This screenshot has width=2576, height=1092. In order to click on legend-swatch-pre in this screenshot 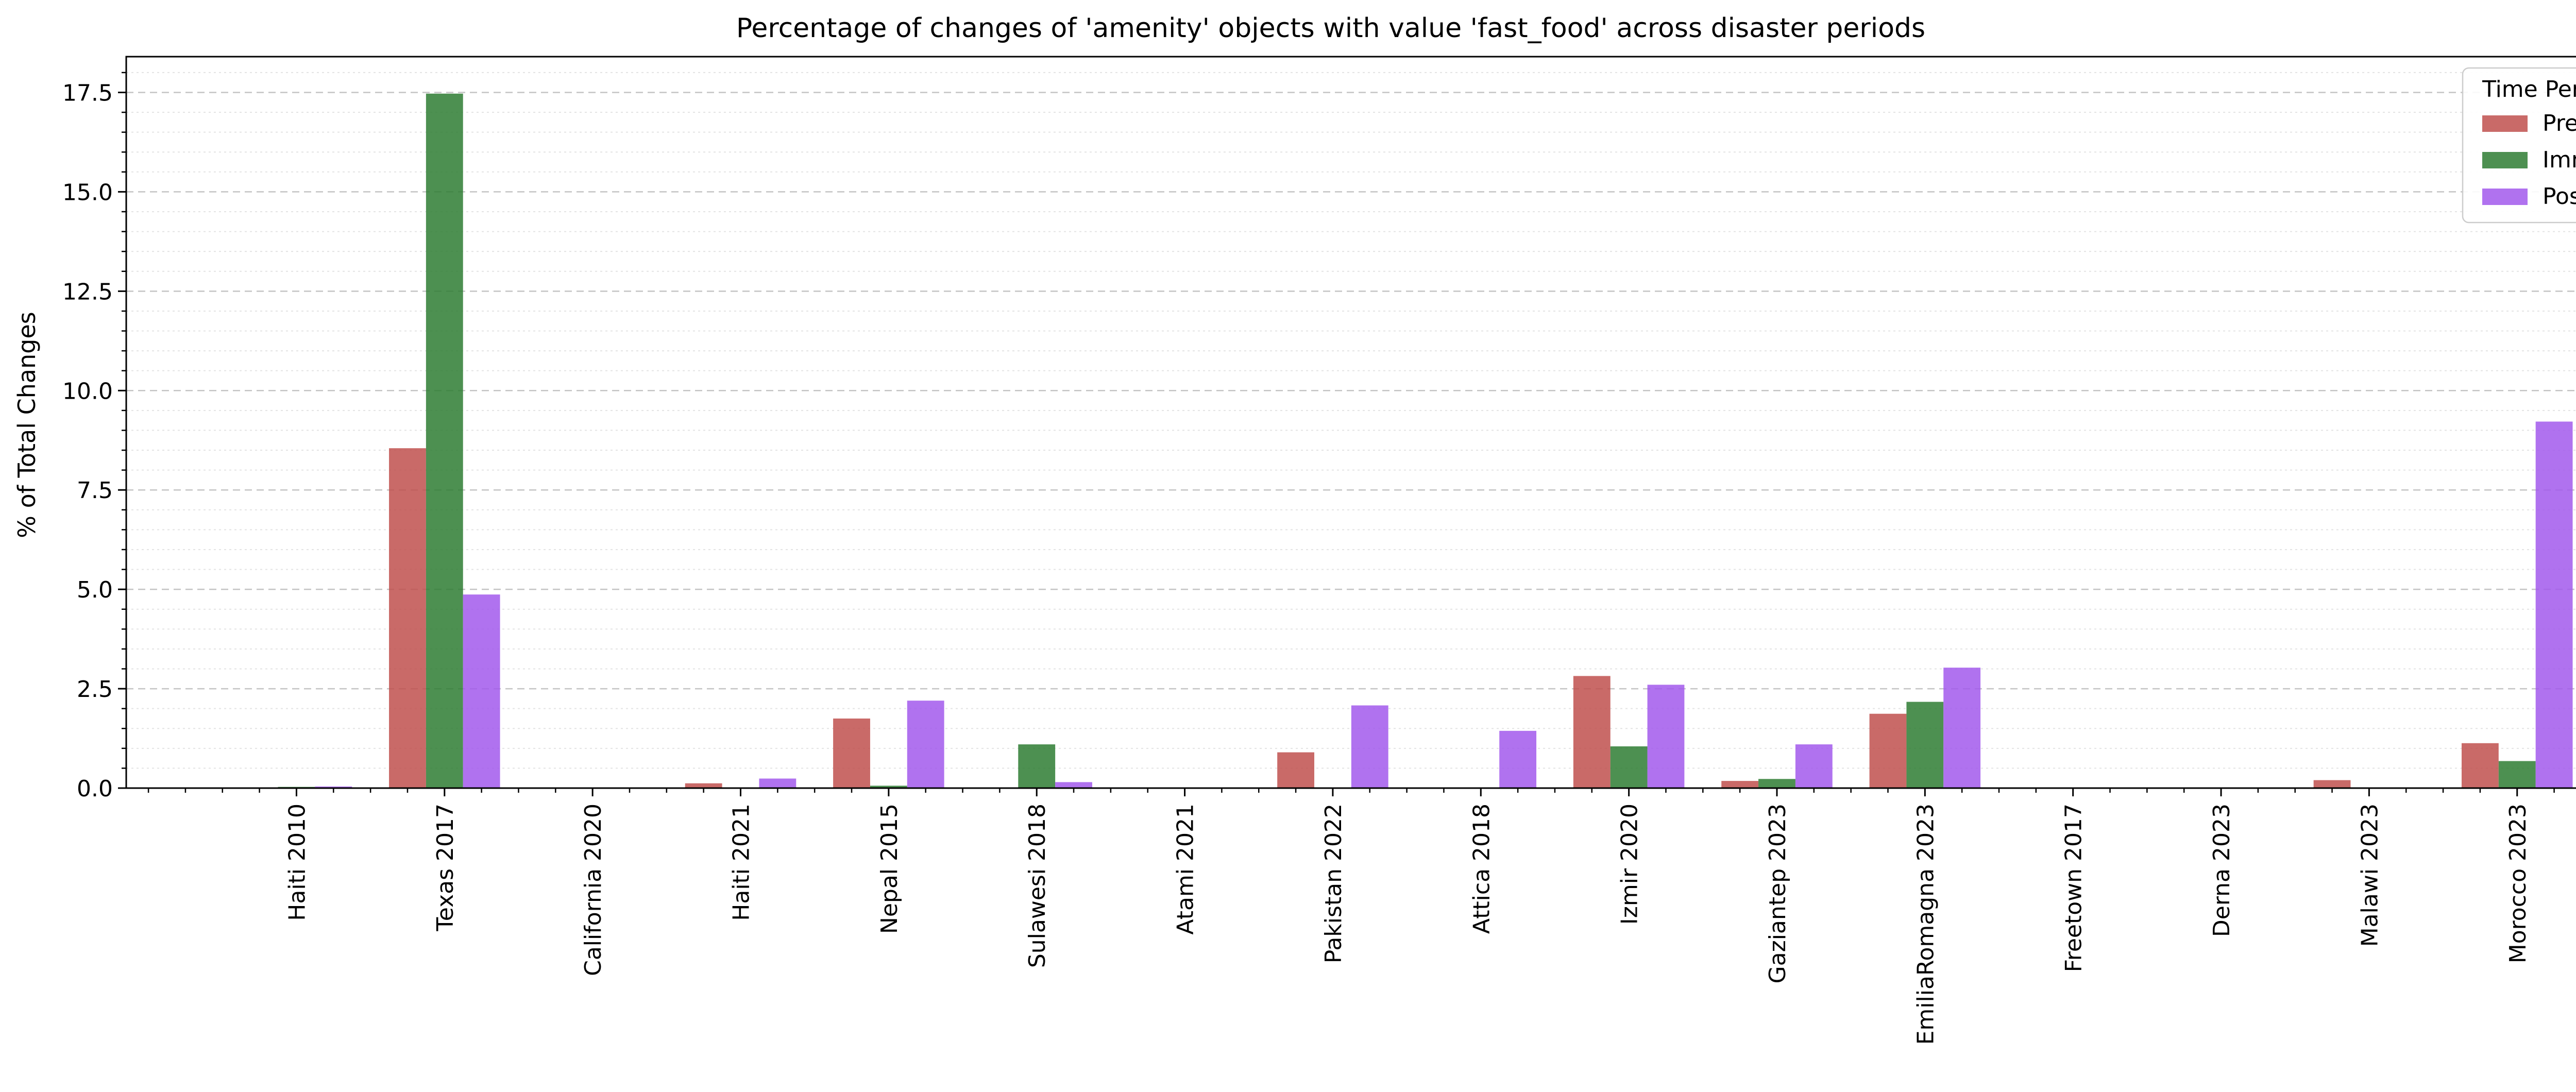, I will do `click(2505, 123)`.